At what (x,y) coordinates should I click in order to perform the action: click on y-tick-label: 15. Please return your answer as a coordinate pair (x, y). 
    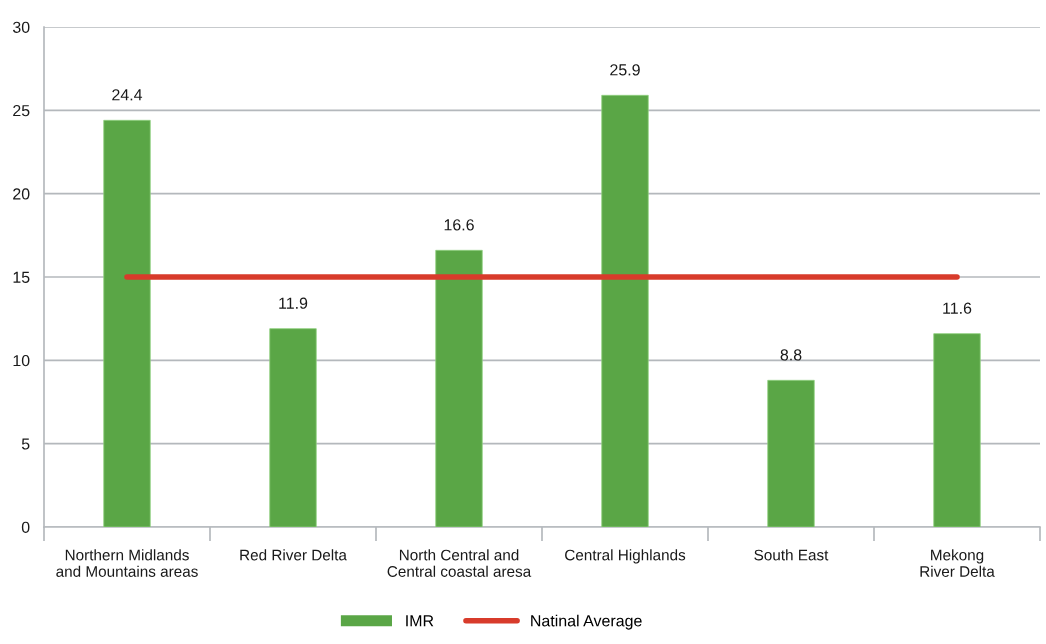
    Looking at the image, I should click on (21, 277).